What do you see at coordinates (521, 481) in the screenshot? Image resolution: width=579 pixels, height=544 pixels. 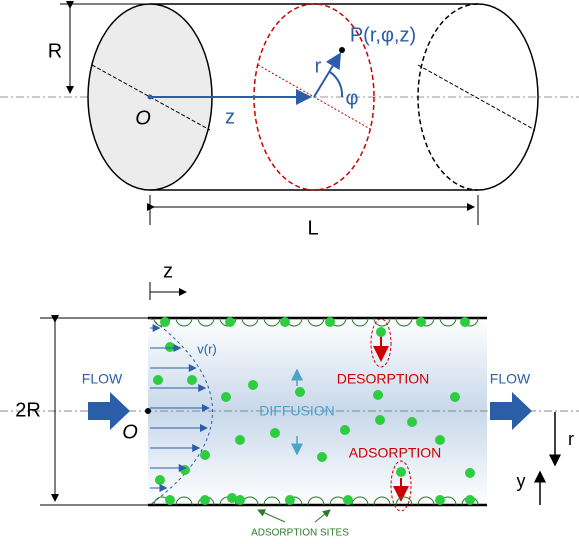 I see `label: y` at bounding box center [521, 481].